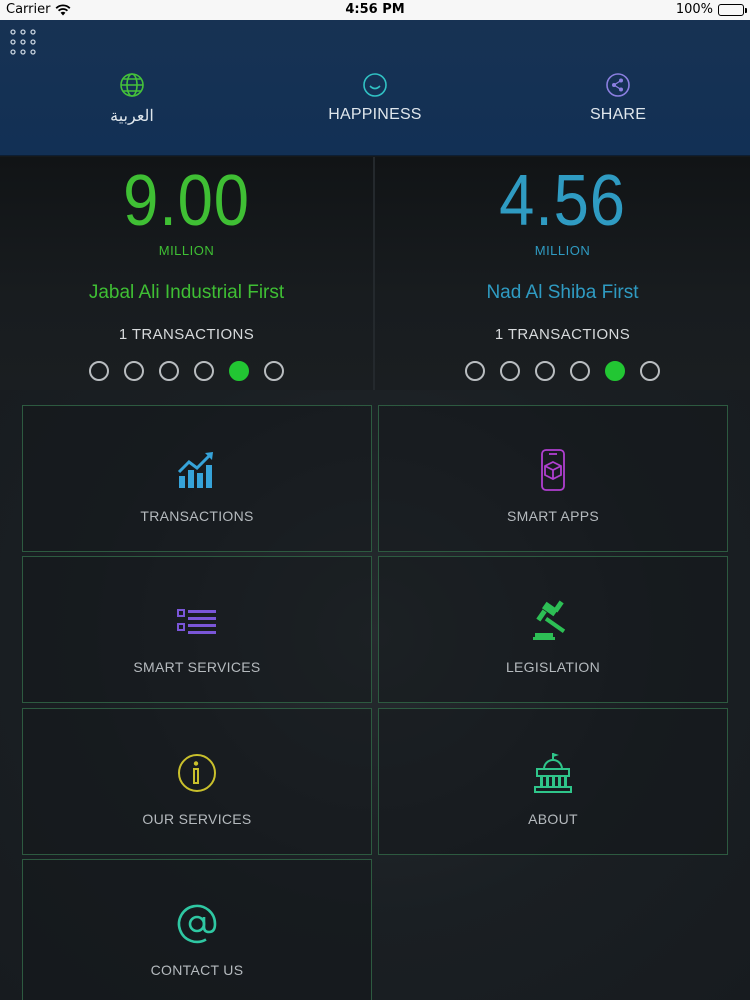 The image size is (750, 1000). I want to click on carrier-label: Carrier, so click(28, 9).